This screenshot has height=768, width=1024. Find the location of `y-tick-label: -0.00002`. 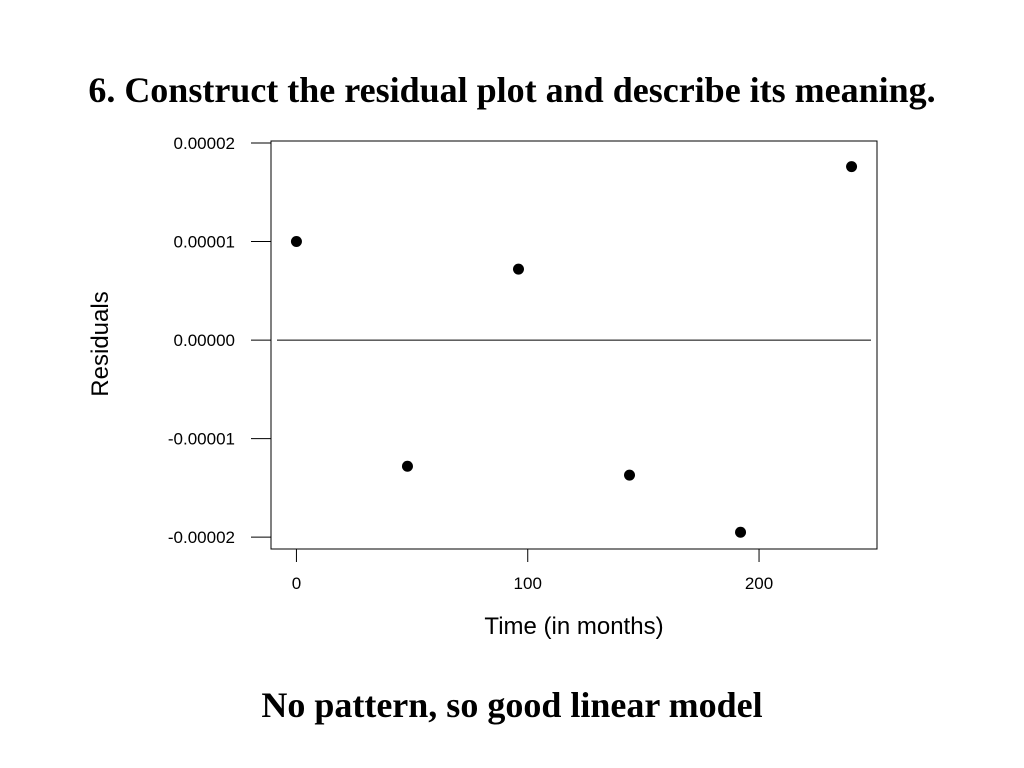

y-tick-label: -0.00002 is located at coordinates (201, 537).